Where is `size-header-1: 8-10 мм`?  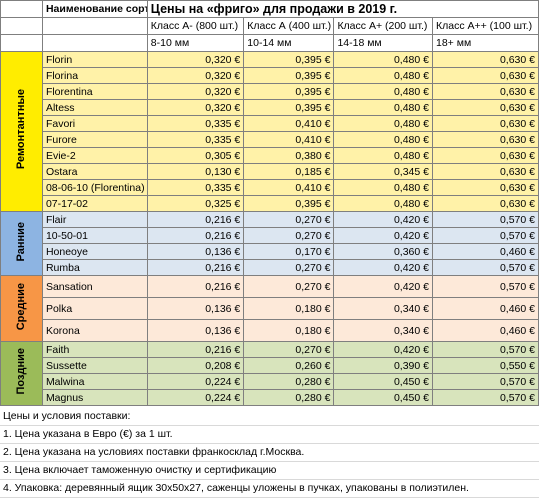 size-header-1: 8-10 мм is located at coordinates (195, 43).